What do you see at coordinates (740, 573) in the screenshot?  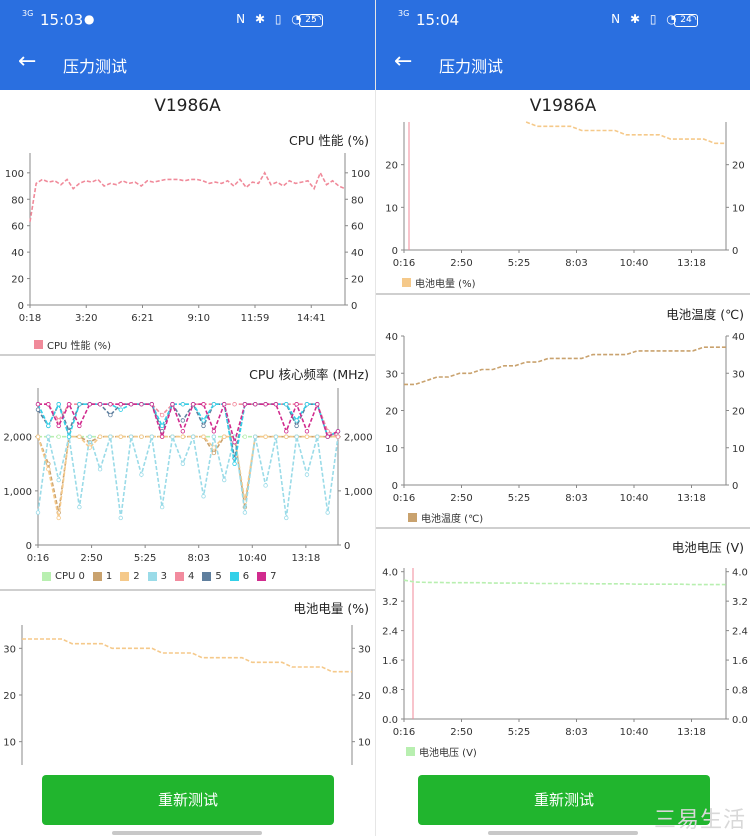 I see `y-tick-label: 4.0` at bounding box center [740, 573].